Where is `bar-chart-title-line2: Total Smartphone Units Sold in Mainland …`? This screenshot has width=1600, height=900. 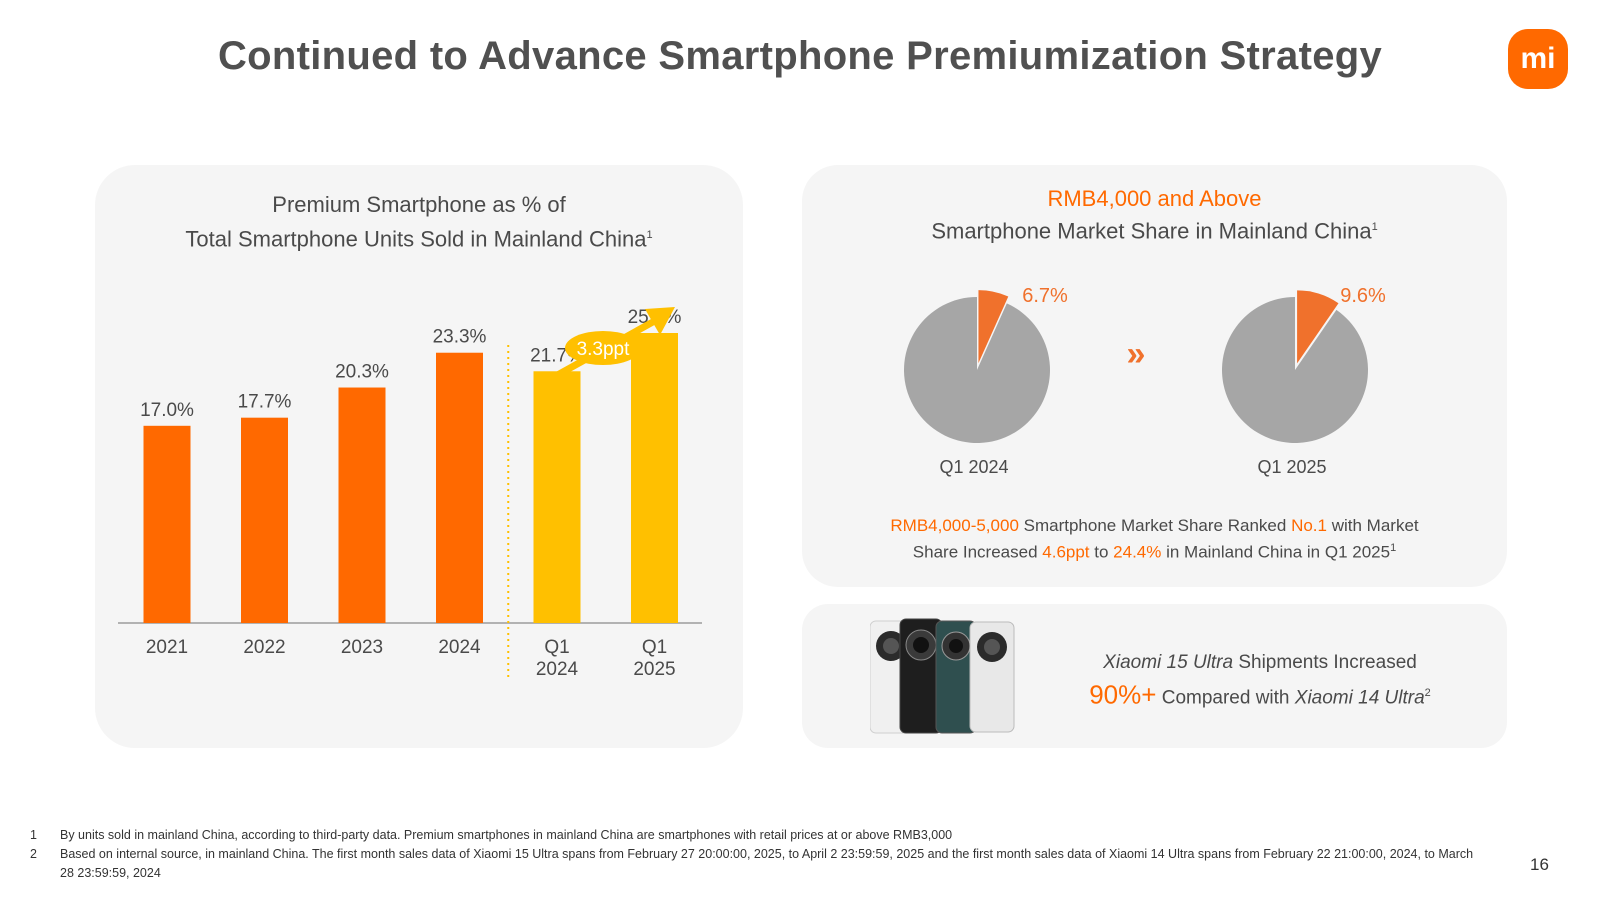
bar-chart-title-line2: Total Smartphone Units Sold in Mainland … is located at coordinates (416, 239).